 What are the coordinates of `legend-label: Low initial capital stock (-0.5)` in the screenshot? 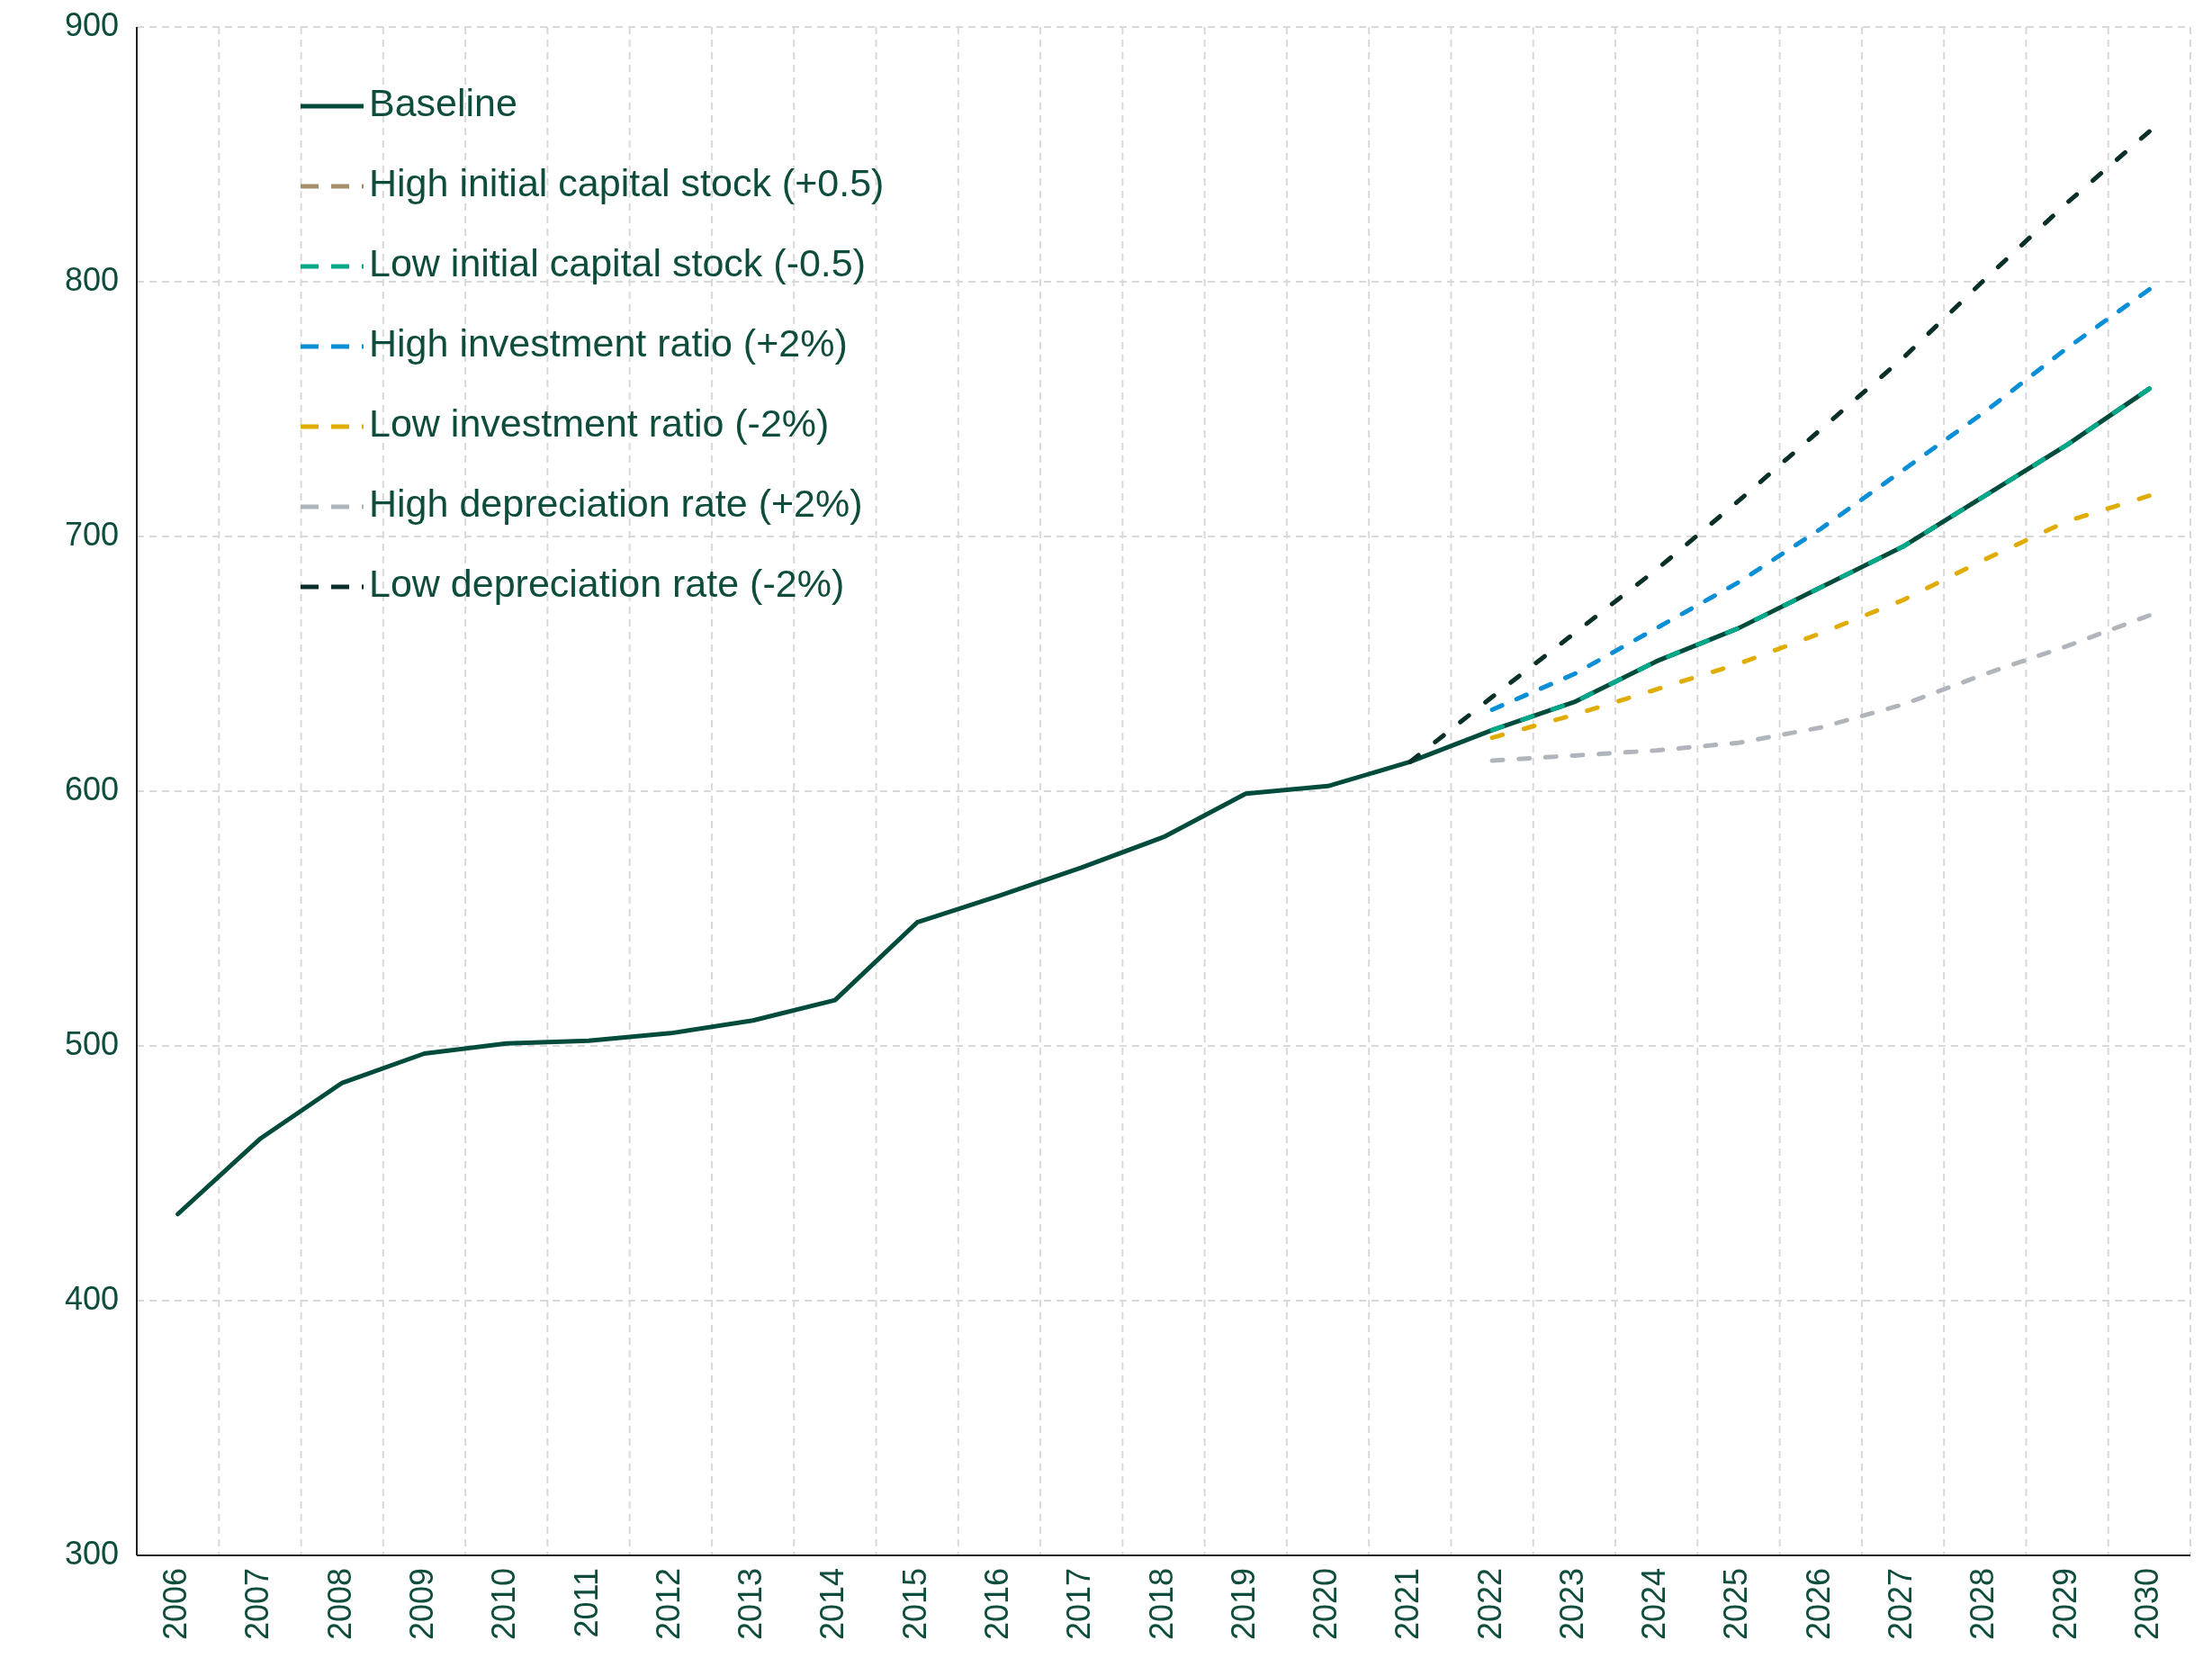 It's located at (618, 263).